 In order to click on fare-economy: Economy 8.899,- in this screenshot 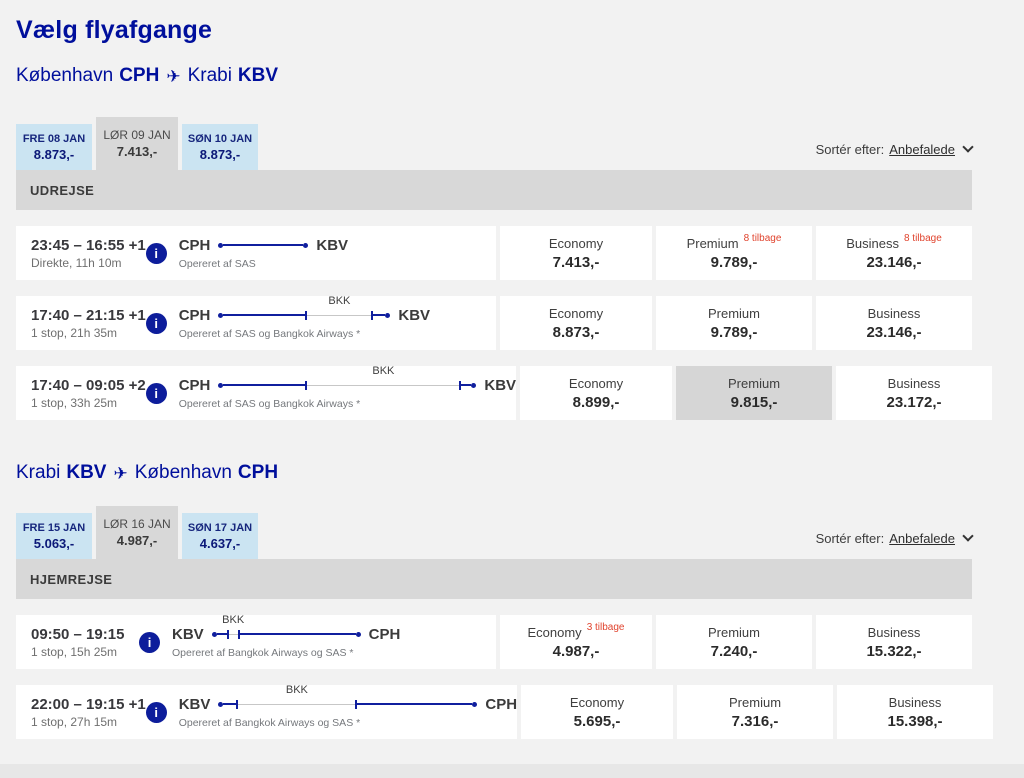, I will do `click(596, 393)`.